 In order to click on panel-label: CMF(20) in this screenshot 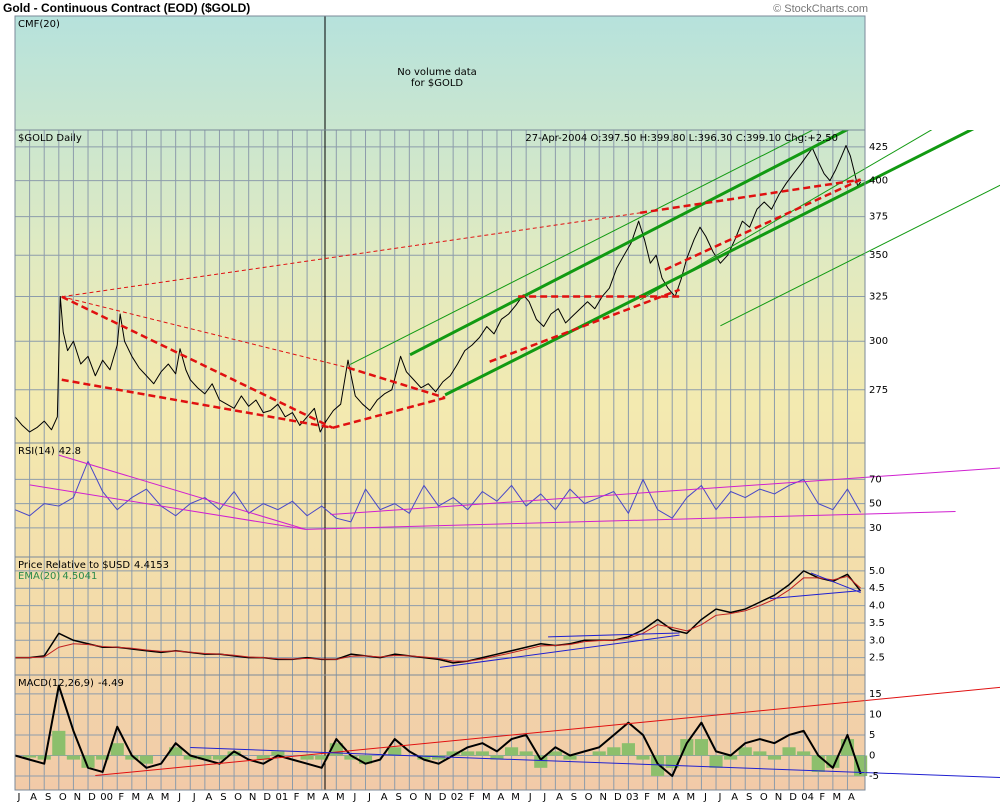, I will do `click(39, 24)`.